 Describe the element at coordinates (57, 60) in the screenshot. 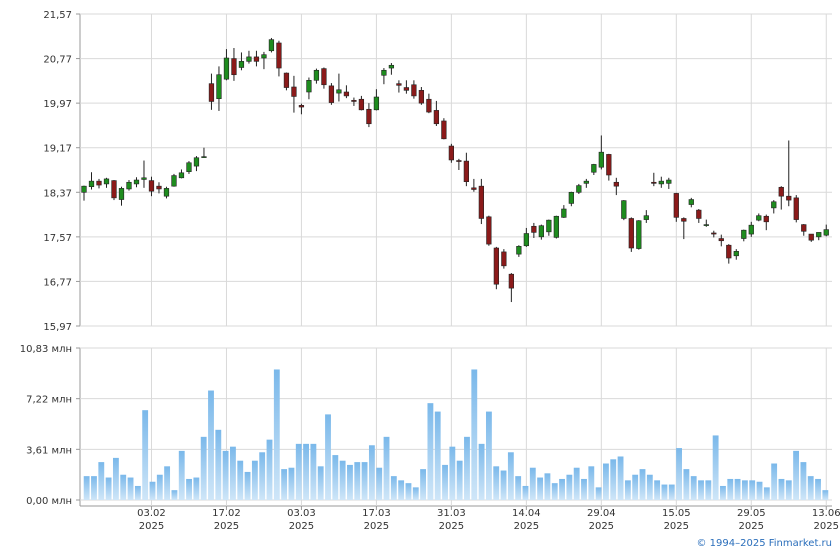

I see `price-tick-label: 20,77` at that location.